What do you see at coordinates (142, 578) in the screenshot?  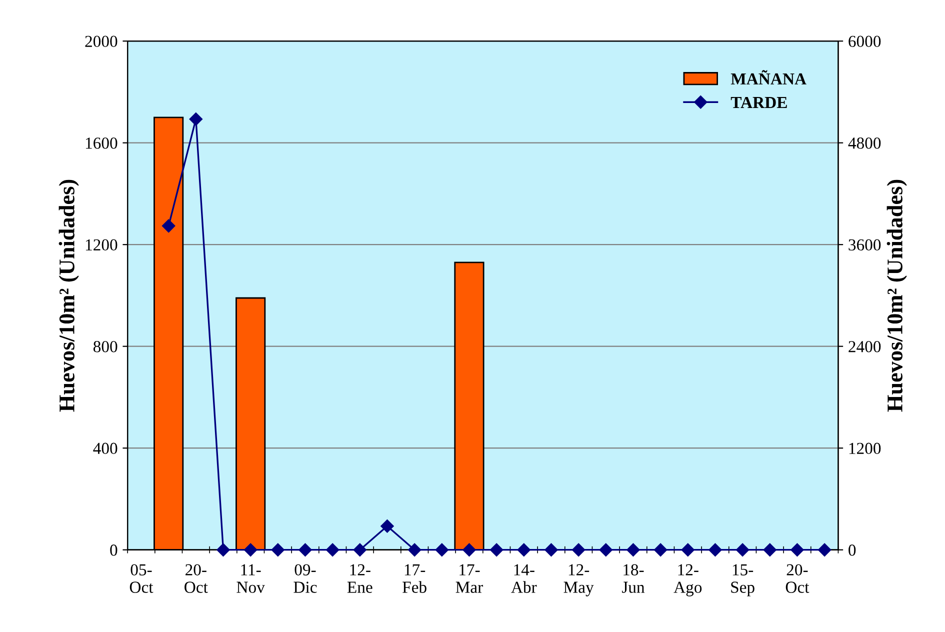 I see `x-tick-label: 05- Oct` at bounding box center [142, 578].